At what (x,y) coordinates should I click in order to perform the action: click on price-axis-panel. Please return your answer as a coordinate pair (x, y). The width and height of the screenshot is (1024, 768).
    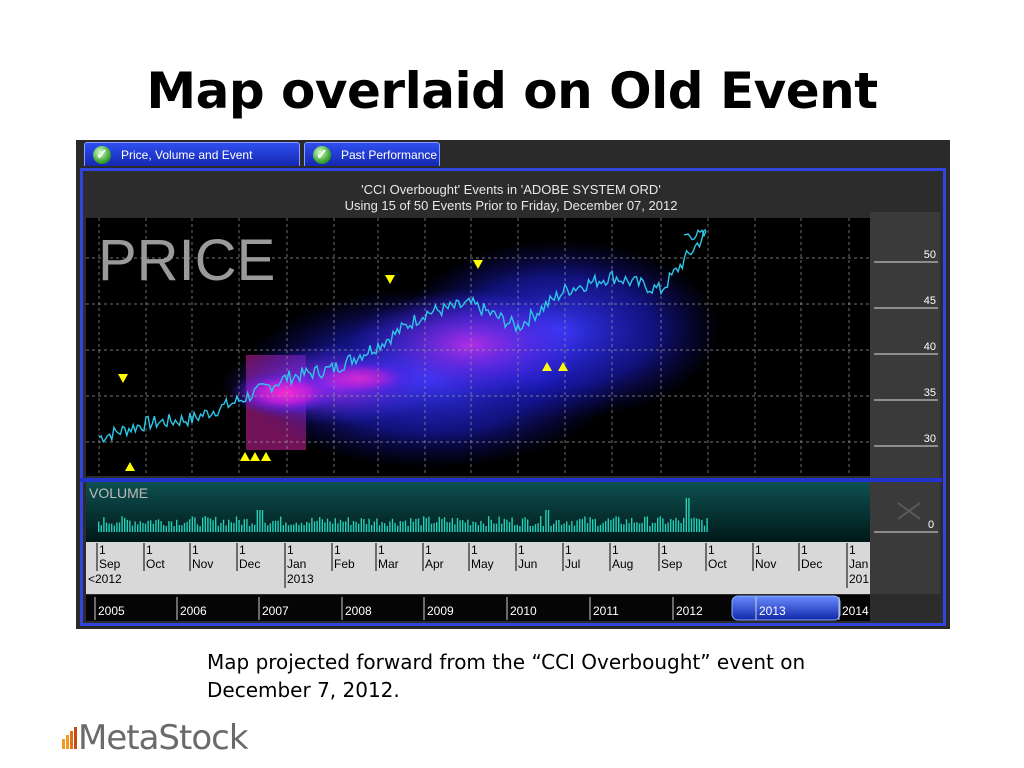
    Looking at the image, I should click on (905, 346).